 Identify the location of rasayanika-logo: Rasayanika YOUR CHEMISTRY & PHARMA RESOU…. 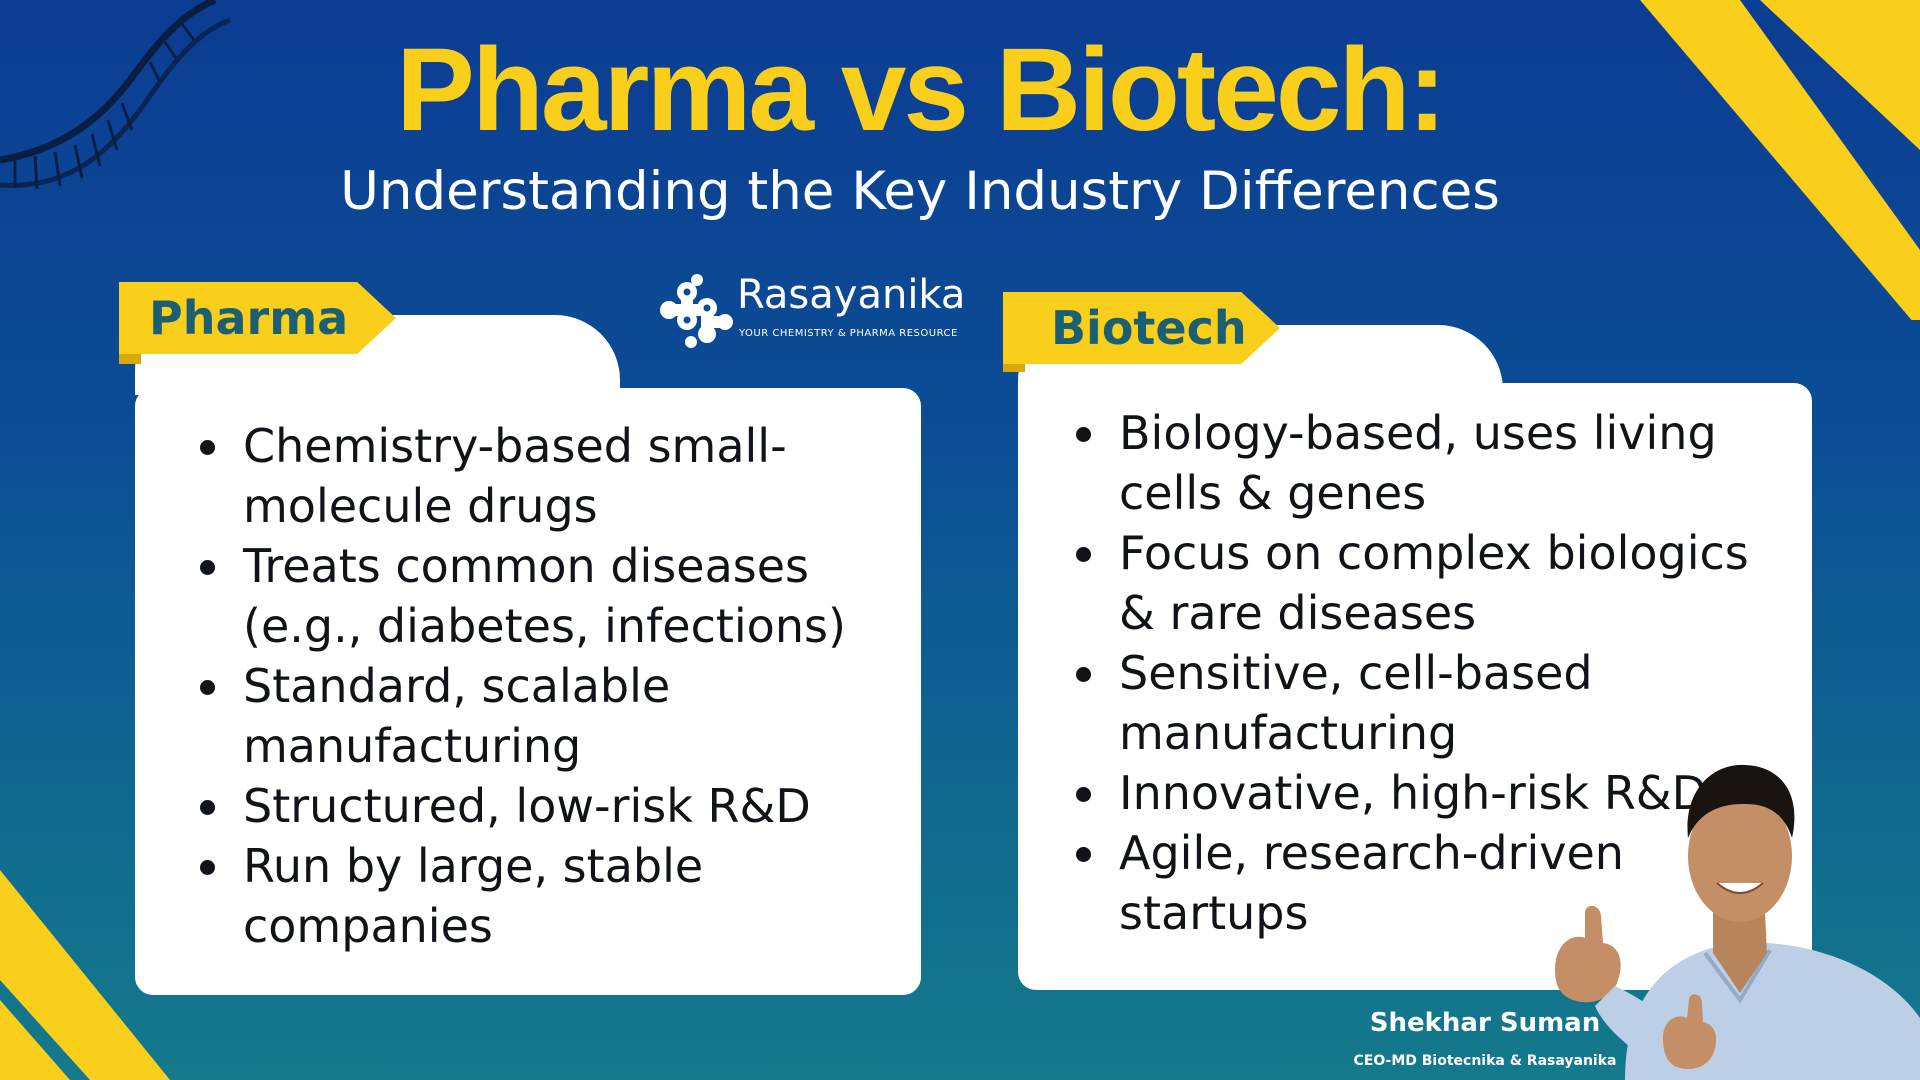
(815, 312).